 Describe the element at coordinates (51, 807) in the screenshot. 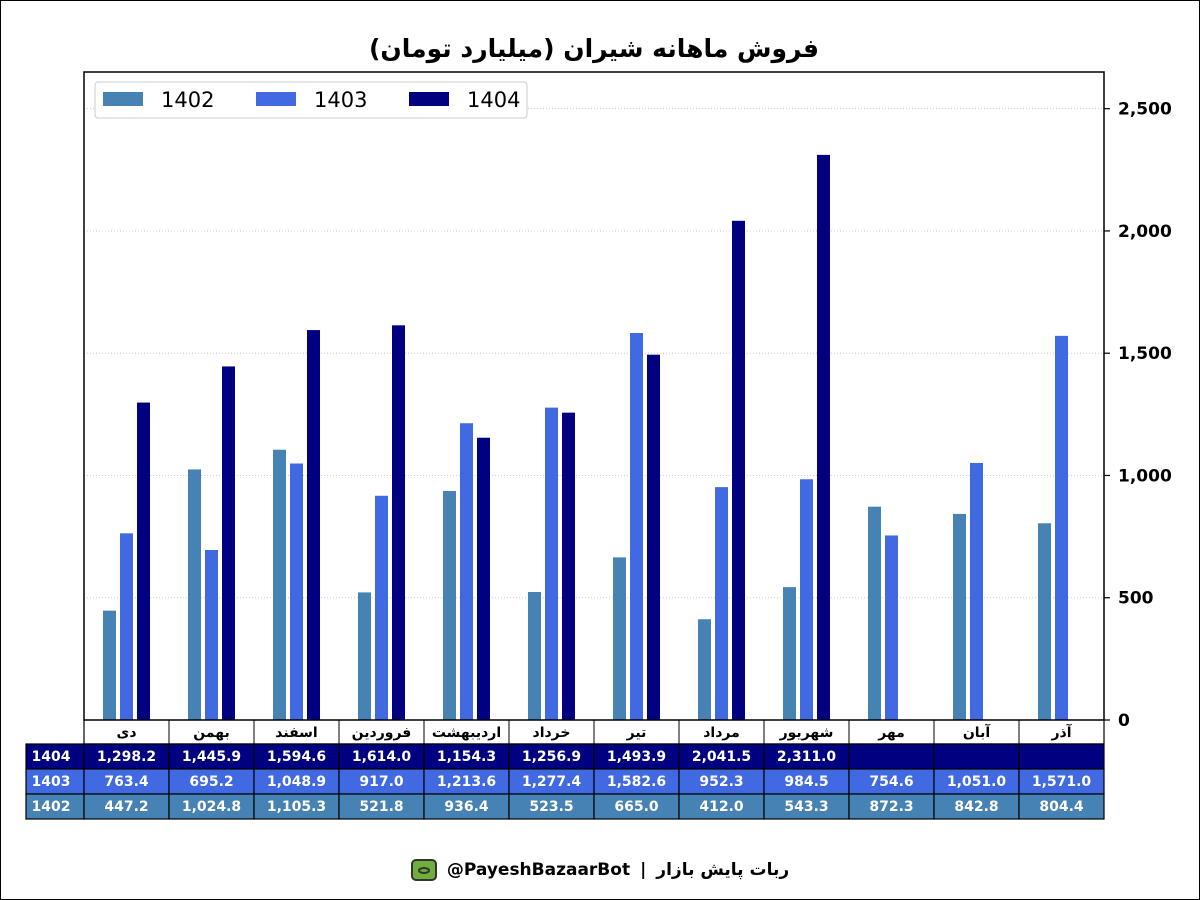

I see `table-row-label-1402: 1402` at that location.